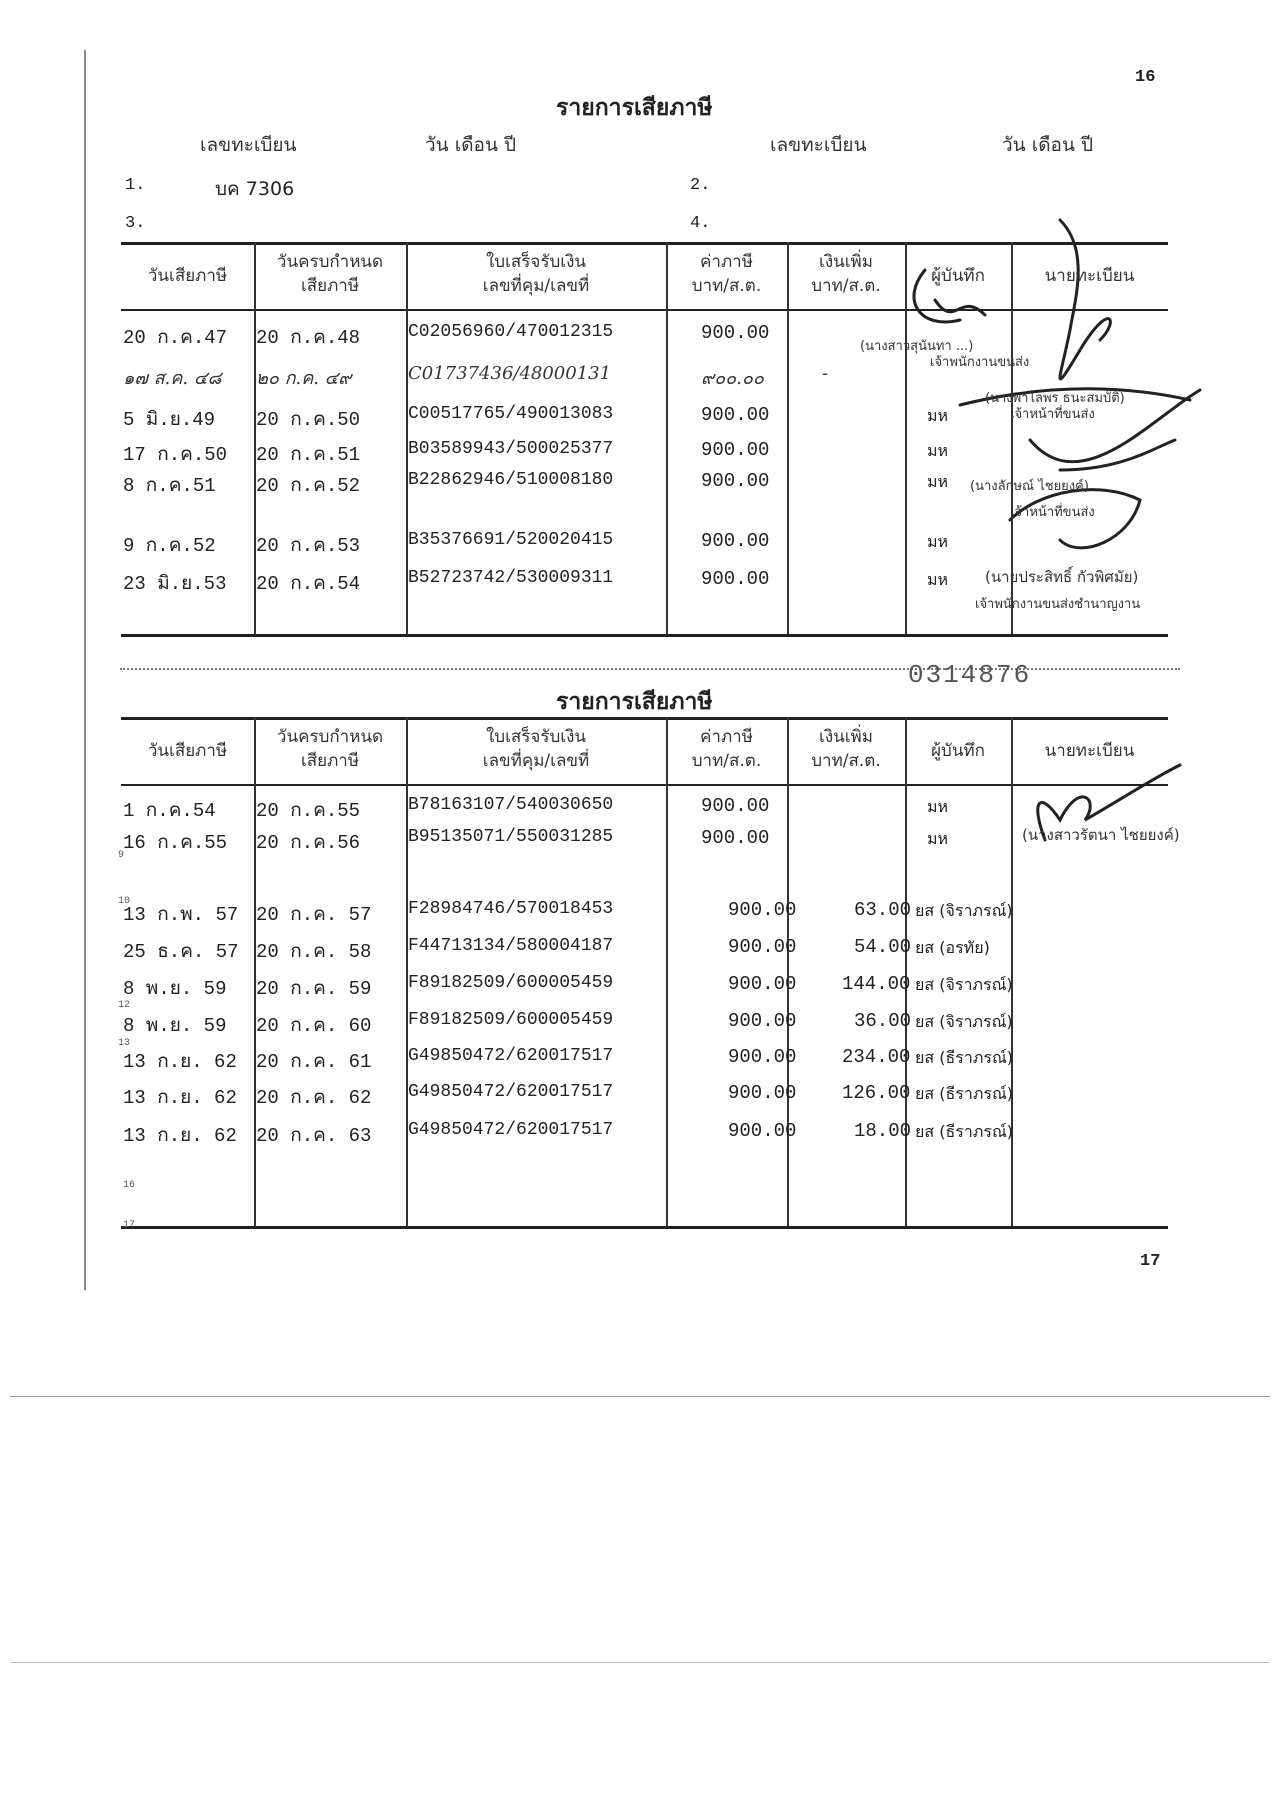 Image resolution: width=1280 pixels, height=1811 pixels. Describe the element at coordinates (314, 1136) in the screenshot. I see `cell-due-date: 20 ก.ค. 63` at that location.